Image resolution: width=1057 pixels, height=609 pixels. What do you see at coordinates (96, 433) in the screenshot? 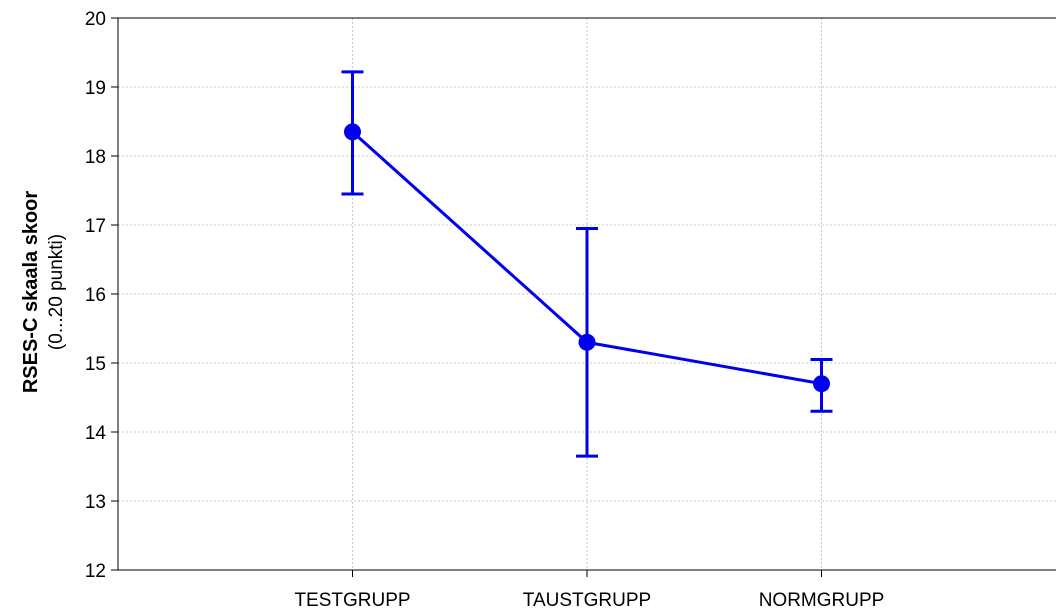
I see `y-tick-label: 14` at bounding box center [96, 433].